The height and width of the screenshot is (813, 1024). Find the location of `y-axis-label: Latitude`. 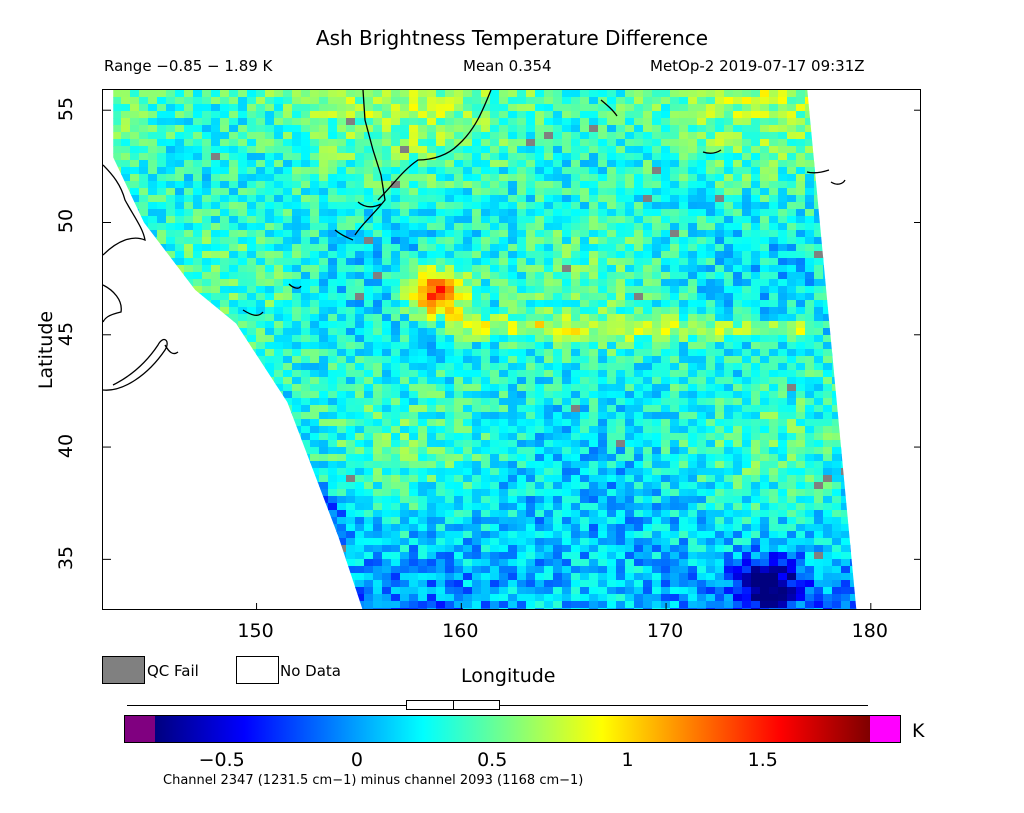

y-axis-label: Latitude is located at coordinates (46, 350).